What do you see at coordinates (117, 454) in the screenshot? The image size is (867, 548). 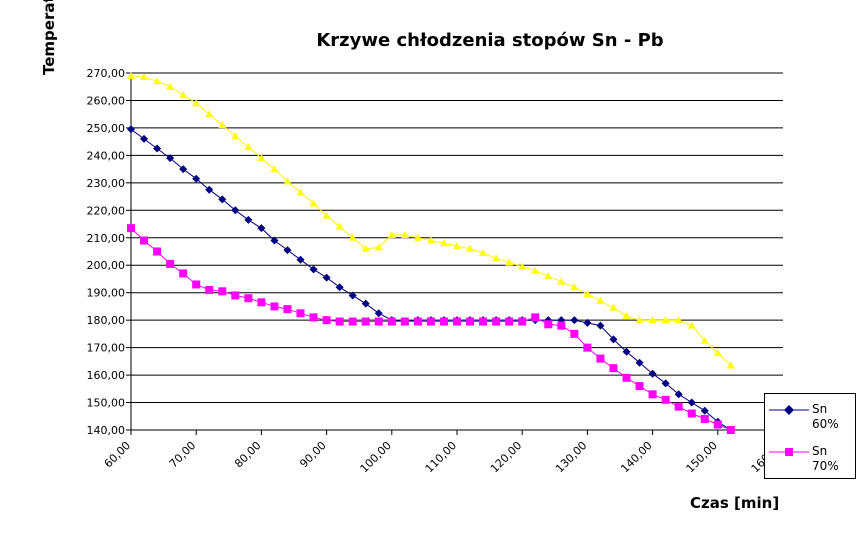 I see `x-tick-label: 60,00` at bounding box center [117, 454].